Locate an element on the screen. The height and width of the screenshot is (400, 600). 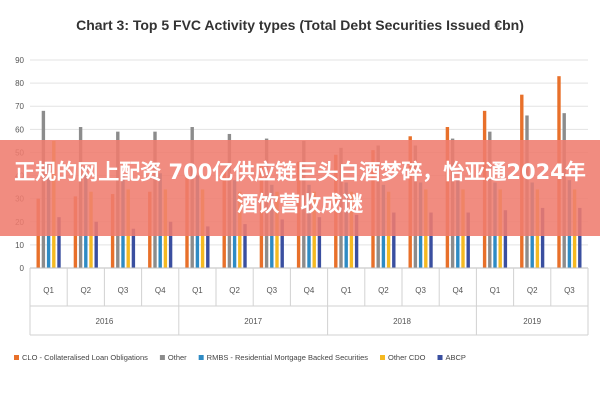
y-tick-label: 70 is located at coordinates (19, 106).